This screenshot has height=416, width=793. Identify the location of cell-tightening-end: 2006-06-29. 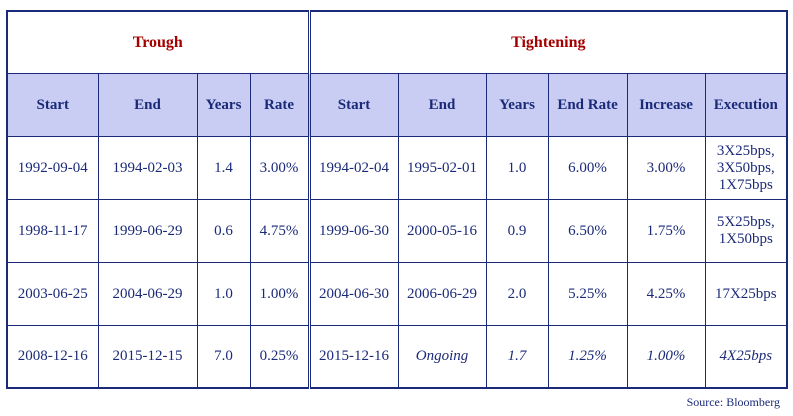
(442, 294).